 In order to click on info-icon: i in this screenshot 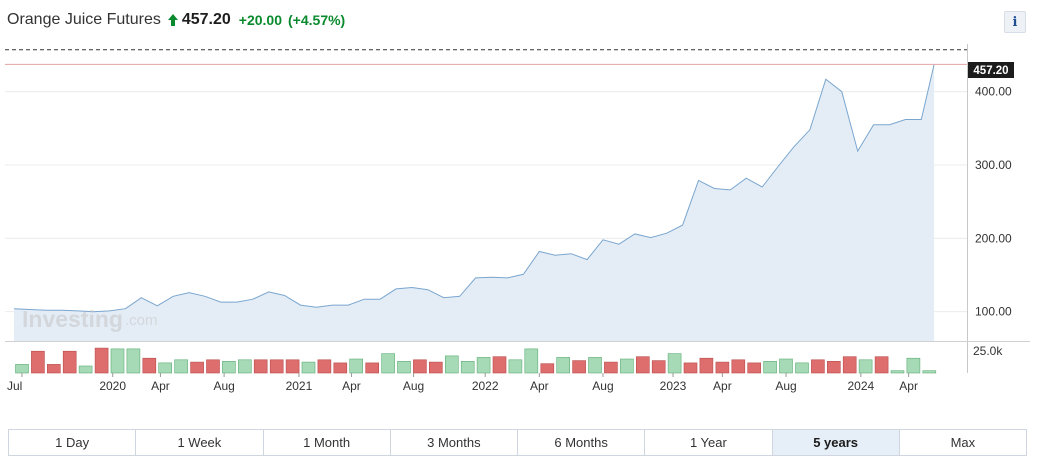, I will do `click(1015, 22)`.